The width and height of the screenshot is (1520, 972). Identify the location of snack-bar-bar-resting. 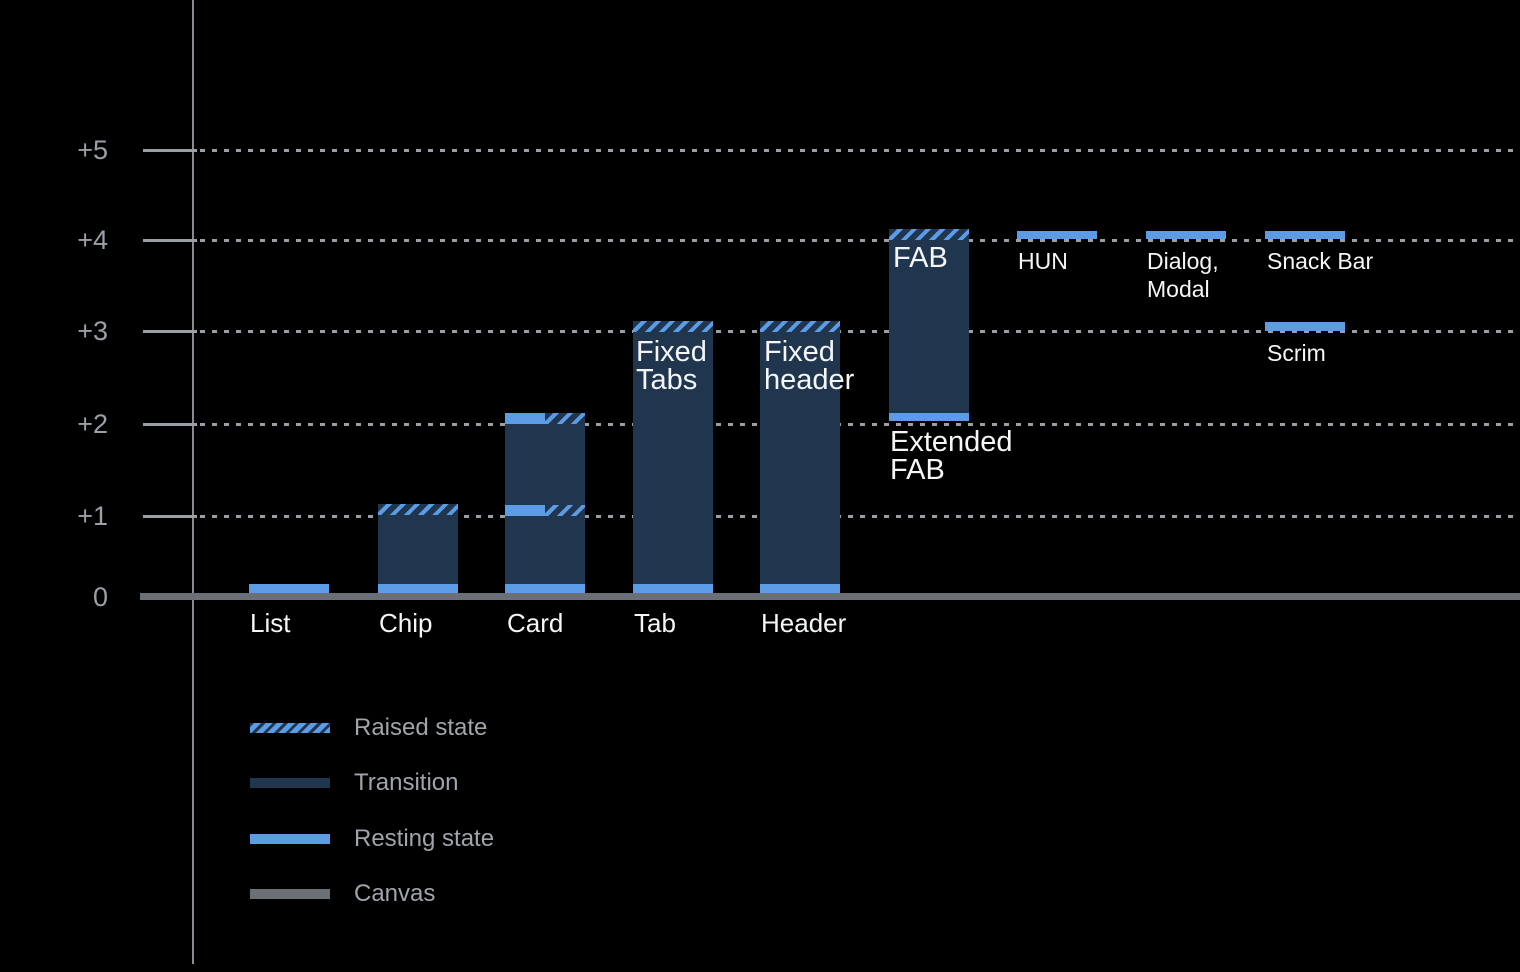
(1305, 235).